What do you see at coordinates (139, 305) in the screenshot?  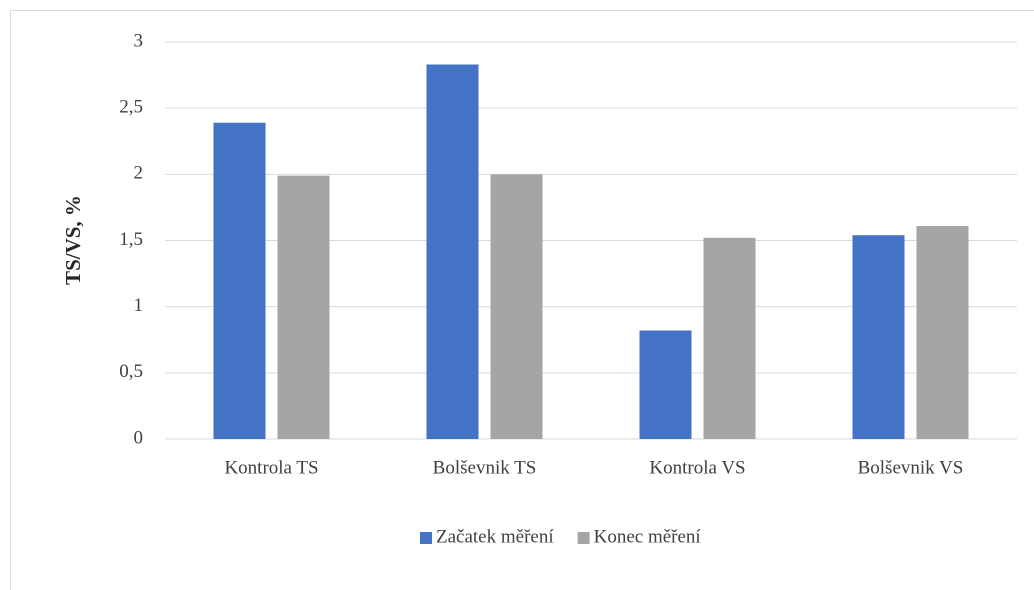 I see `y-tick-label: 1` at bounding box center [139, 305].